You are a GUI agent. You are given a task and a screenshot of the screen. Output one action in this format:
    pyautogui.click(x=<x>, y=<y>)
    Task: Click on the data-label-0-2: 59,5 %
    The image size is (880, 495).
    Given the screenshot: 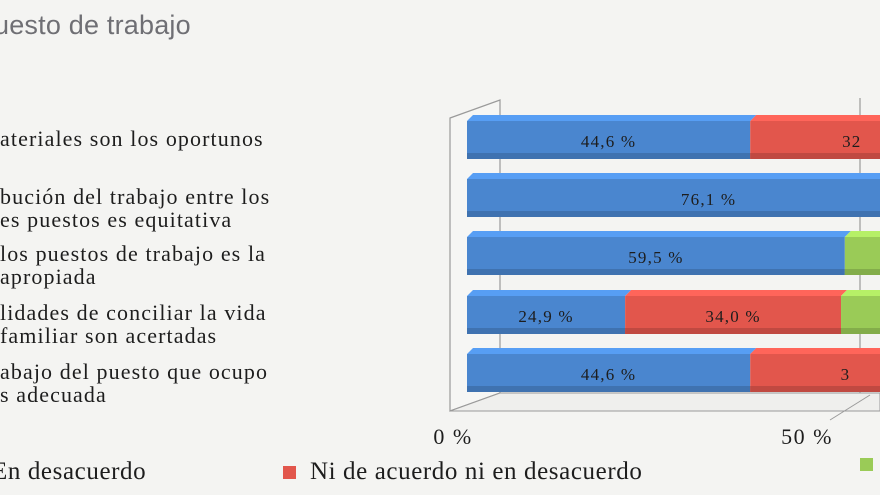 What is the action you would take?
    pyautogui.click(x=655, y=257)
    